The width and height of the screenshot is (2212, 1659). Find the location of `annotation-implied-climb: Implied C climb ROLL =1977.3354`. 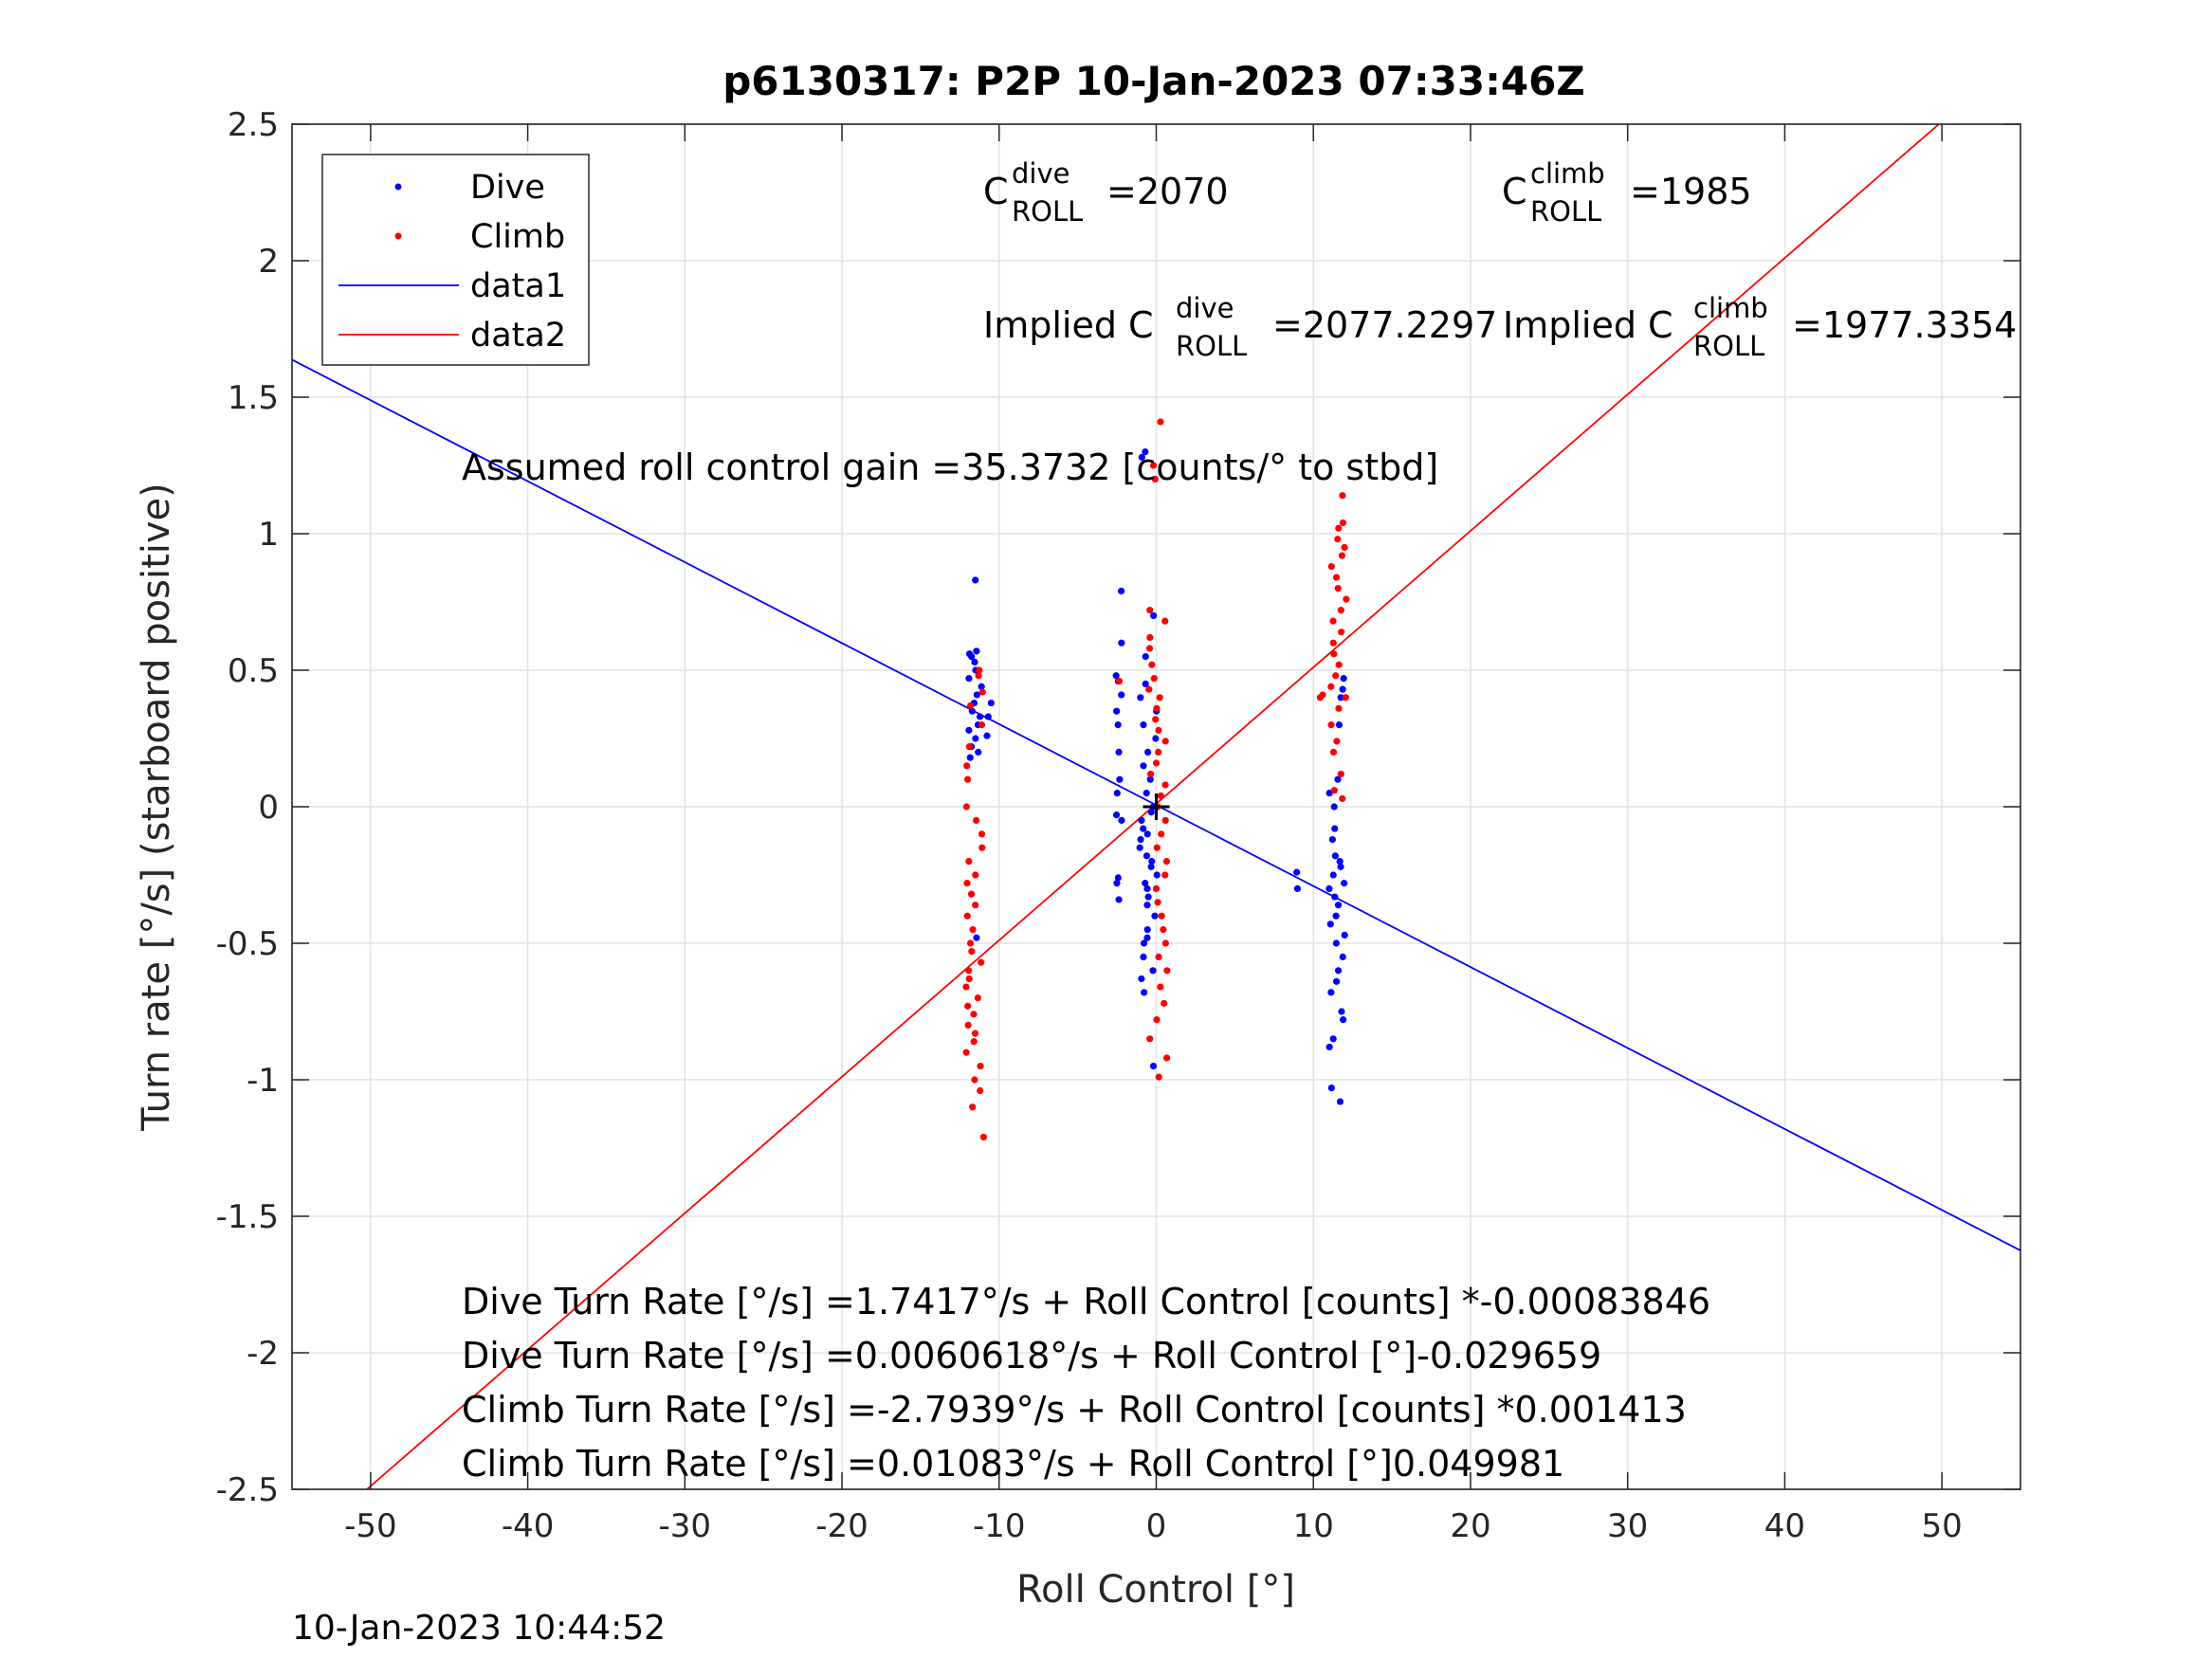

annotation-implied-climb: Implied C climb ROLL =1977.3354 is located at coordinates (1760, 327).